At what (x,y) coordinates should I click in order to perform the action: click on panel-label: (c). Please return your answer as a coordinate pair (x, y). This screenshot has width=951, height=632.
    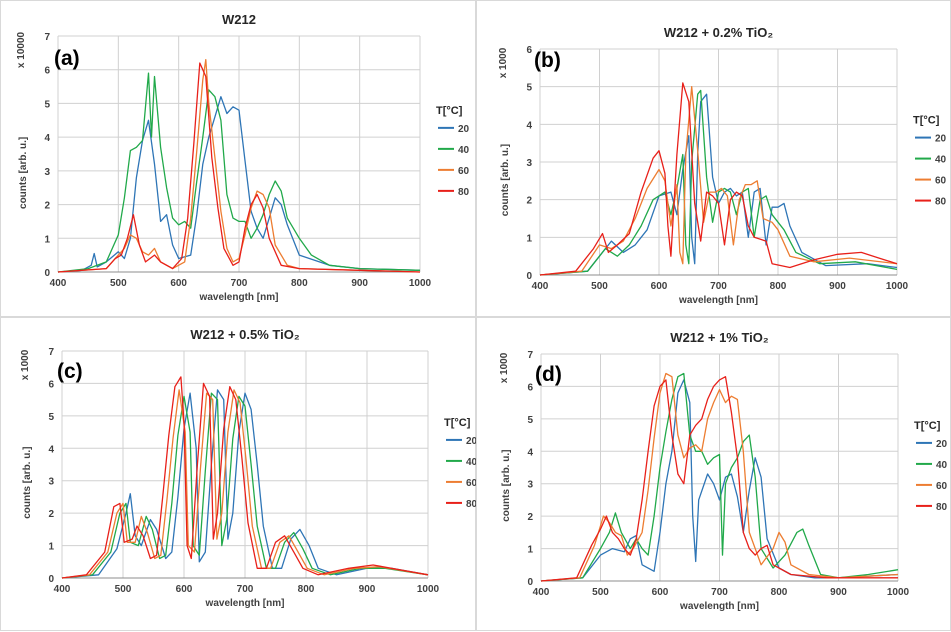
    Looking at the image, I should click on (70, 371).